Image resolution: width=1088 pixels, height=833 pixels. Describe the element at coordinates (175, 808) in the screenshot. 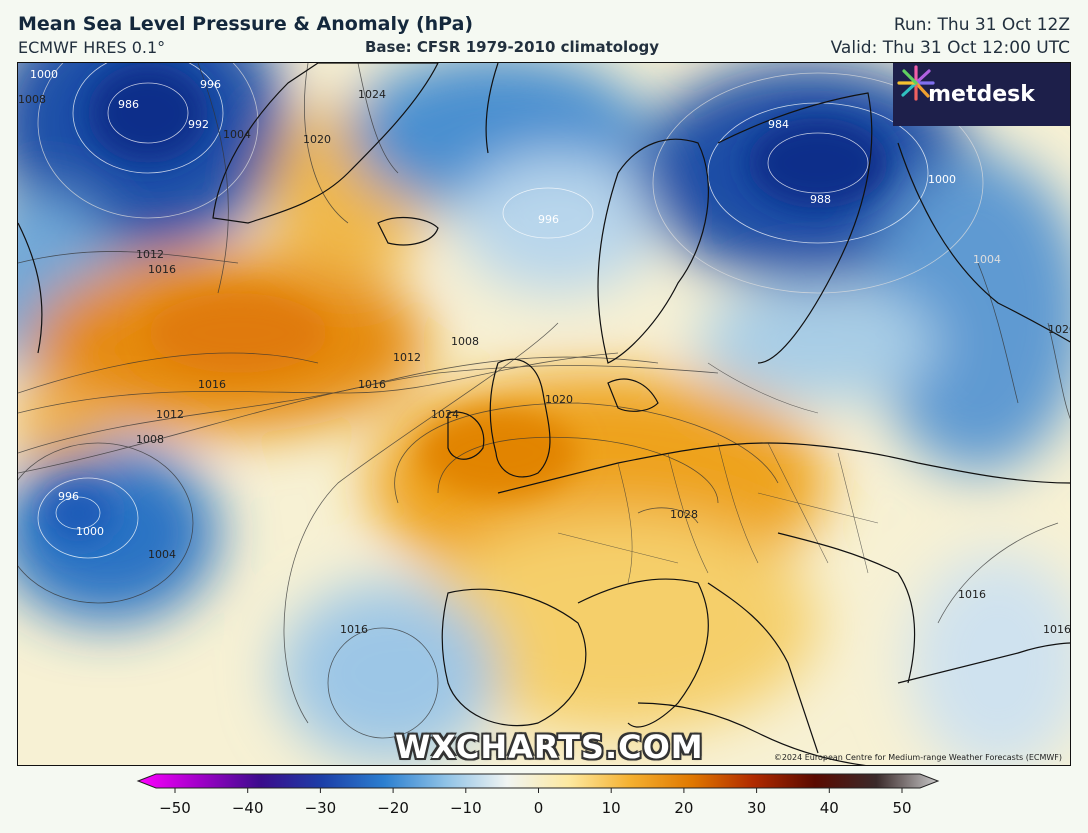

I see `colorbar-tick-label: −50` at that location.